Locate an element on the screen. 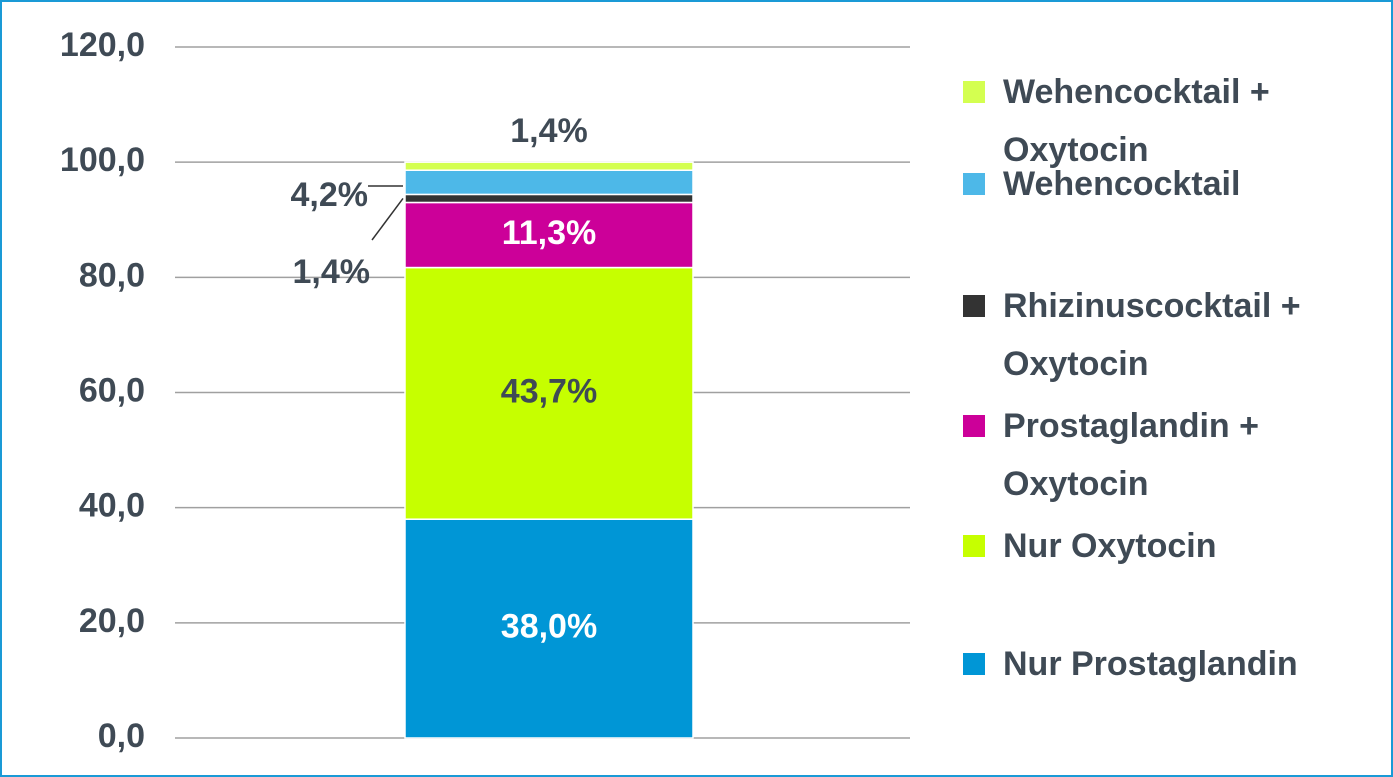 Image resolution: width=1393 pixels, height=777 pixels. y-tick-label: 40,0 is located at coordinates (112, 506).